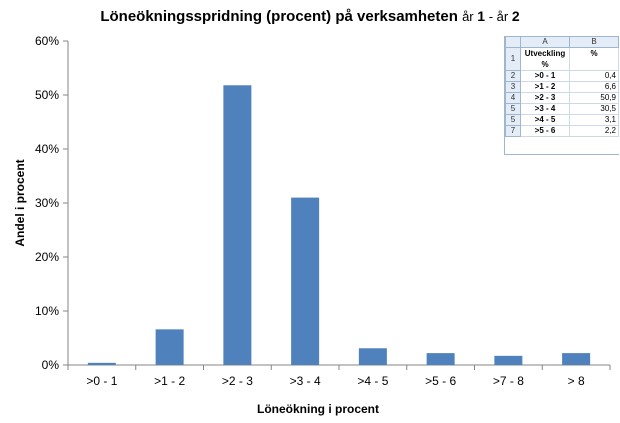  I want to click on x-tick-label: >4 - 5, so click(372, 381).